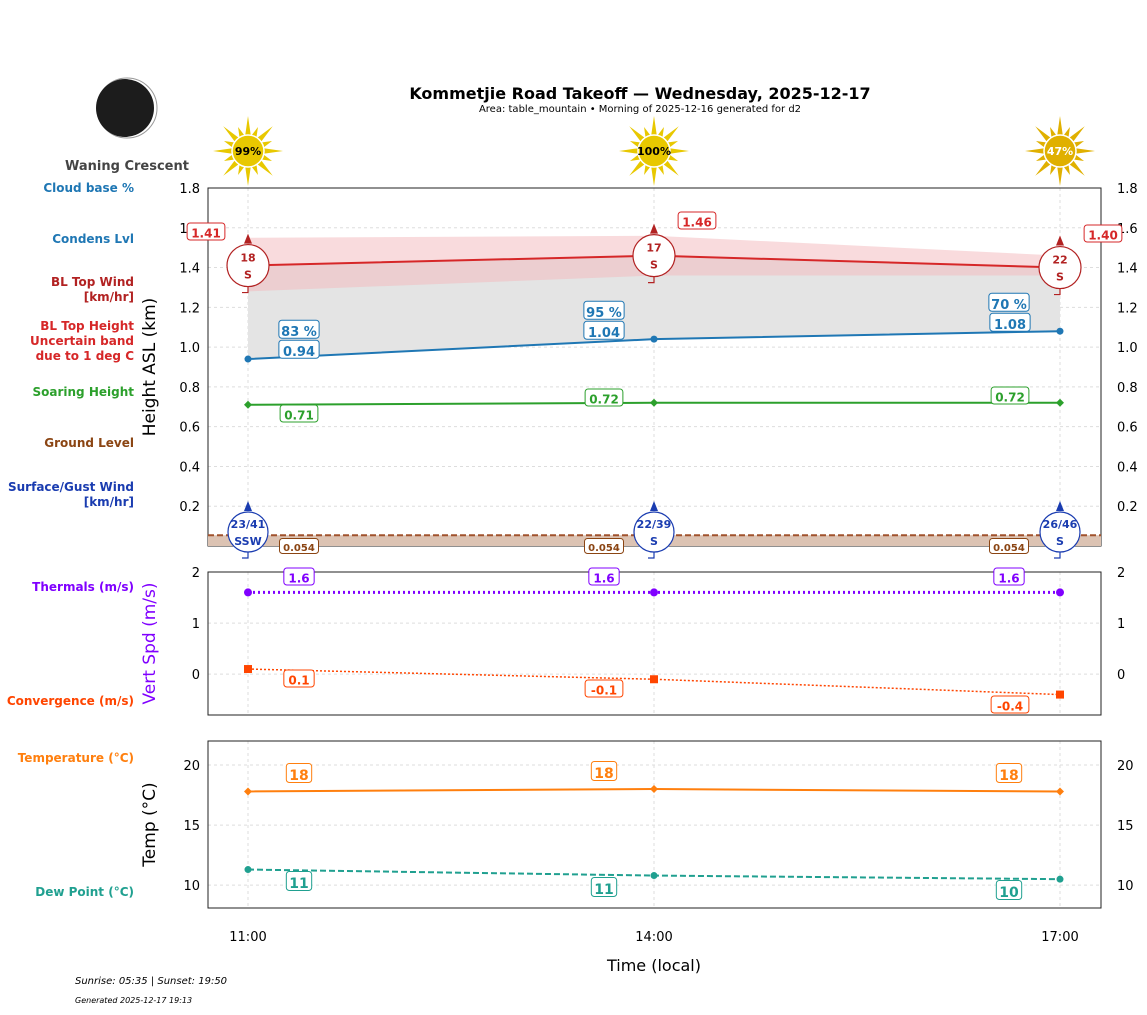 The image size is (1147, 1015). Describe the element at coordinates (248, 791) in the screenshot. I see `temperature-point` at that location.